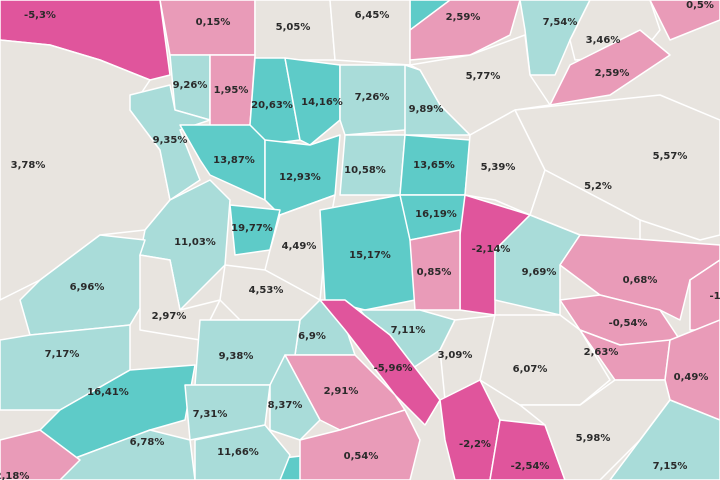  What do you see at coordinates (62, 354) in the screenshot?
I see `region-label: 7,17%` at bounding box center [62, 354].